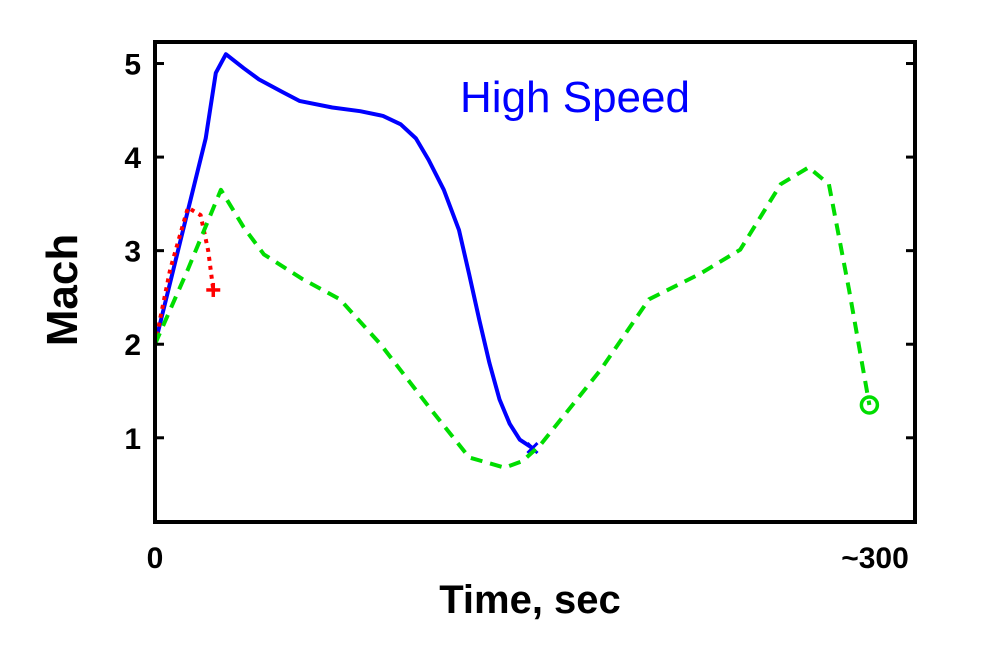  What do you see at coordinates (132, 345) in the screenshot?
I see `y-tick-label: 2` at bounding box center [132, 345].